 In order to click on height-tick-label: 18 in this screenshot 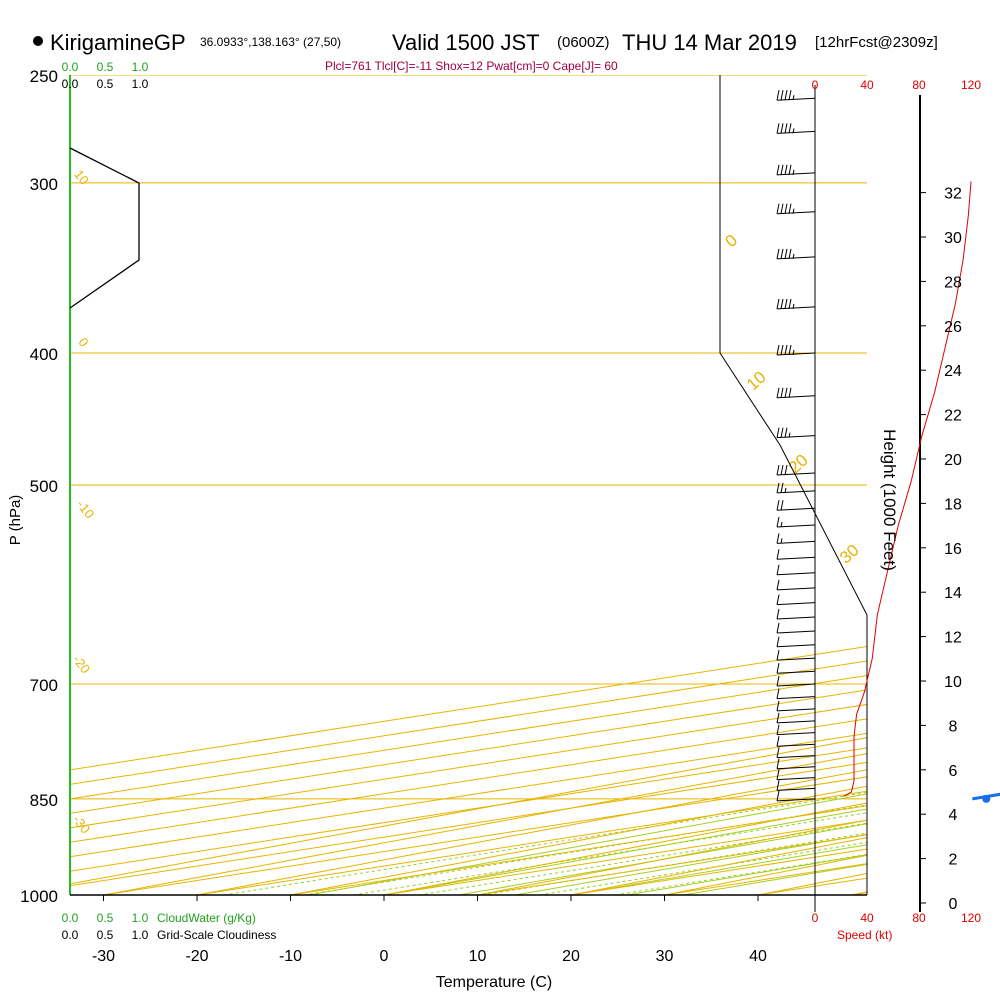, I will do `click(953, 504)`.